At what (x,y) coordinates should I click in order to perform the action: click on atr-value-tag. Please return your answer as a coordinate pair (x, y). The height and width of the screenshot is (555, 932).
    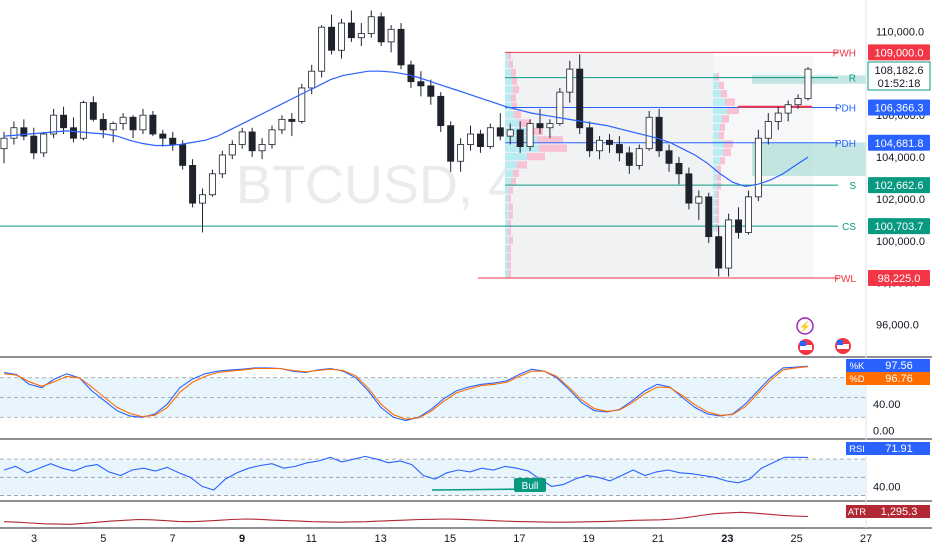
    Looking at the image, I should click on (899, 511).